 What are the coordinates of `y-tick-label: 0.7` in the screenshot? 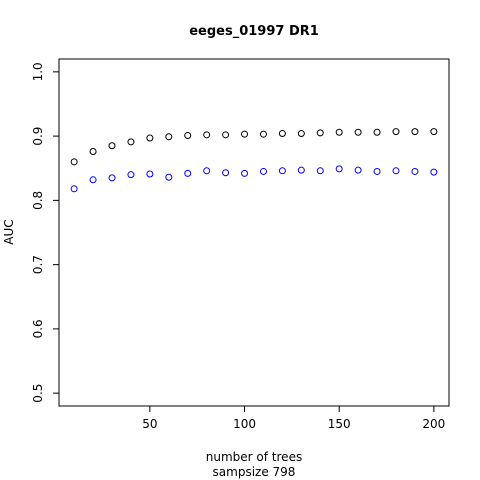 It's located at (38, 264).